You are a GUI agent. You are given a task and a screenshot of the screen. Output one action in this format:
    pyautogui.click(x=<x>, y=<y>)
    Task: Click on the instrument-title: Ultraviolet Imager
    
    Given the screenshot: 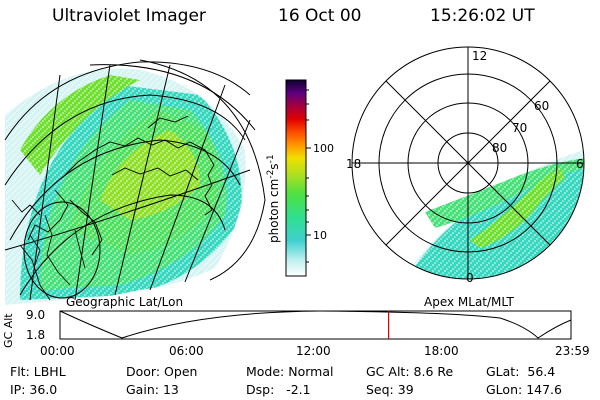 What is the action you would take?
    pyautogui.click(x=129, y=16)
    